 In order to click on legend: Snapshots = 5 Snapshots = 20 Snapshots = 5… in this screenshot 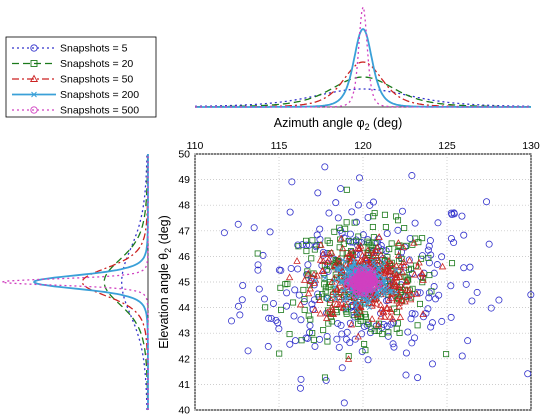, I will do `click(81, 77)`.